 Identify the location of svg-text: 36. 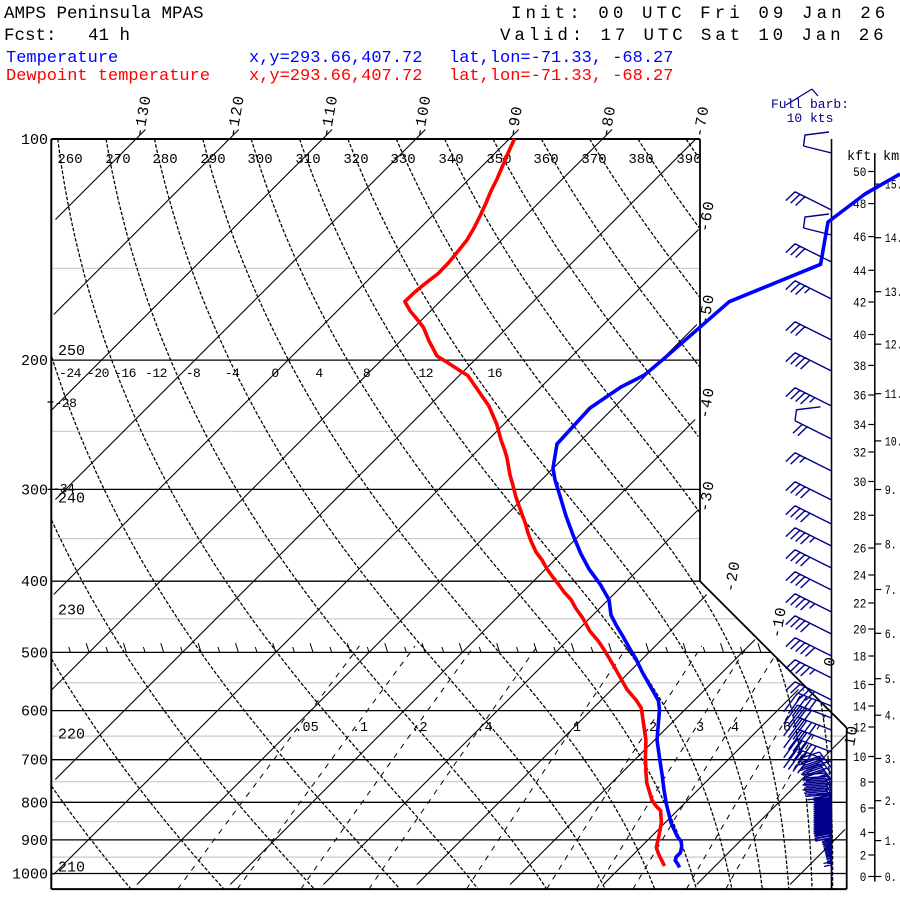
(859, 396).